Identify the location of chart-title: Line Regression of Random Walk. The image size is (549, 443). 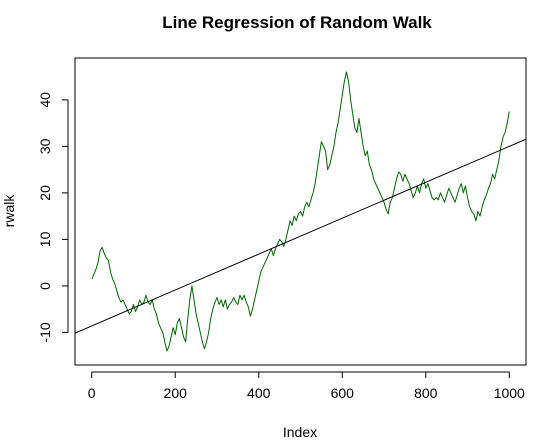
(297, 22).